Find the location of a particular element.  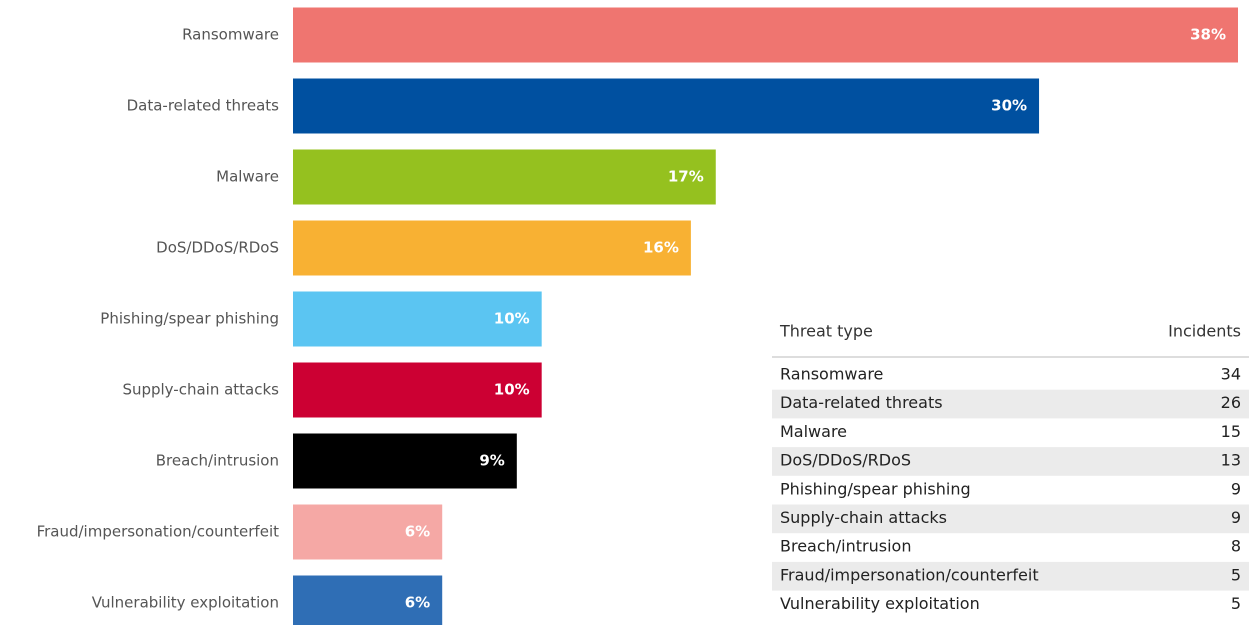

table-cell: DoS/DDoS/RDoS is located at coordinates (845, 460).